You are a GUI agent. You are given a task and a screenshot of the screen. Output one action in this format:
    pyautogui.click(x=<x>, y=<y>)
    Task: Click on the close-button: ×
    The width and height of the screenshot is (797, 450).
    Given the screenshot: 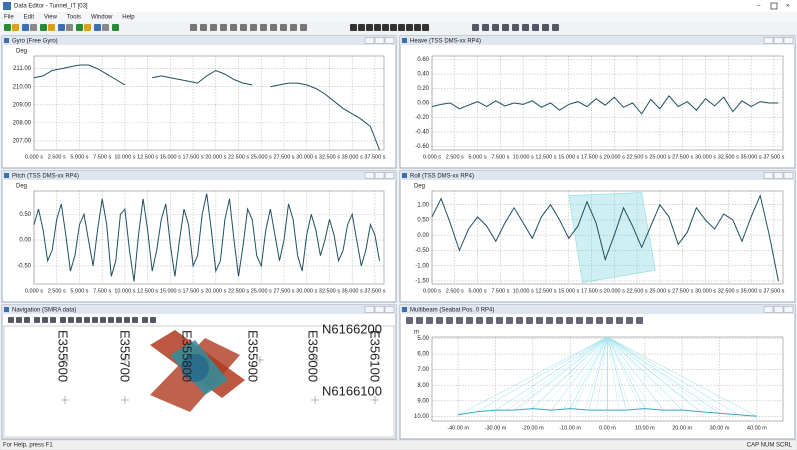 What is the action you would take?
    pyautogui.click(x=788, y=7)
    